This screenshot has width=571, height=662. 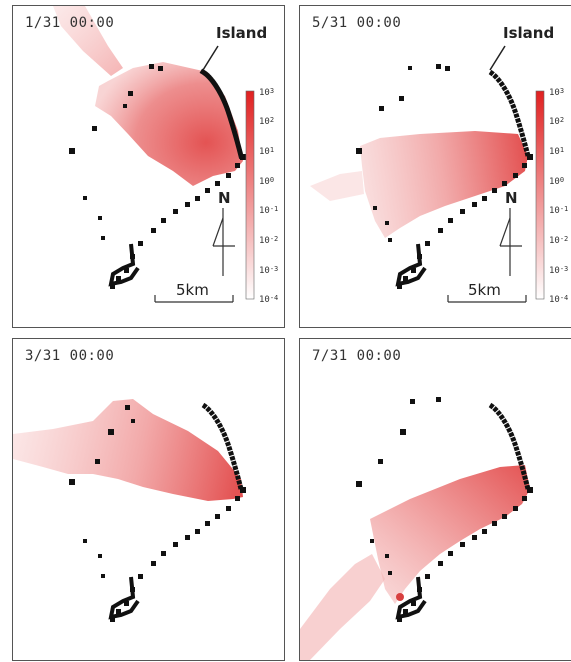 I want to click on panel-title: 5/31 00:00, so click(x=357, y=23).